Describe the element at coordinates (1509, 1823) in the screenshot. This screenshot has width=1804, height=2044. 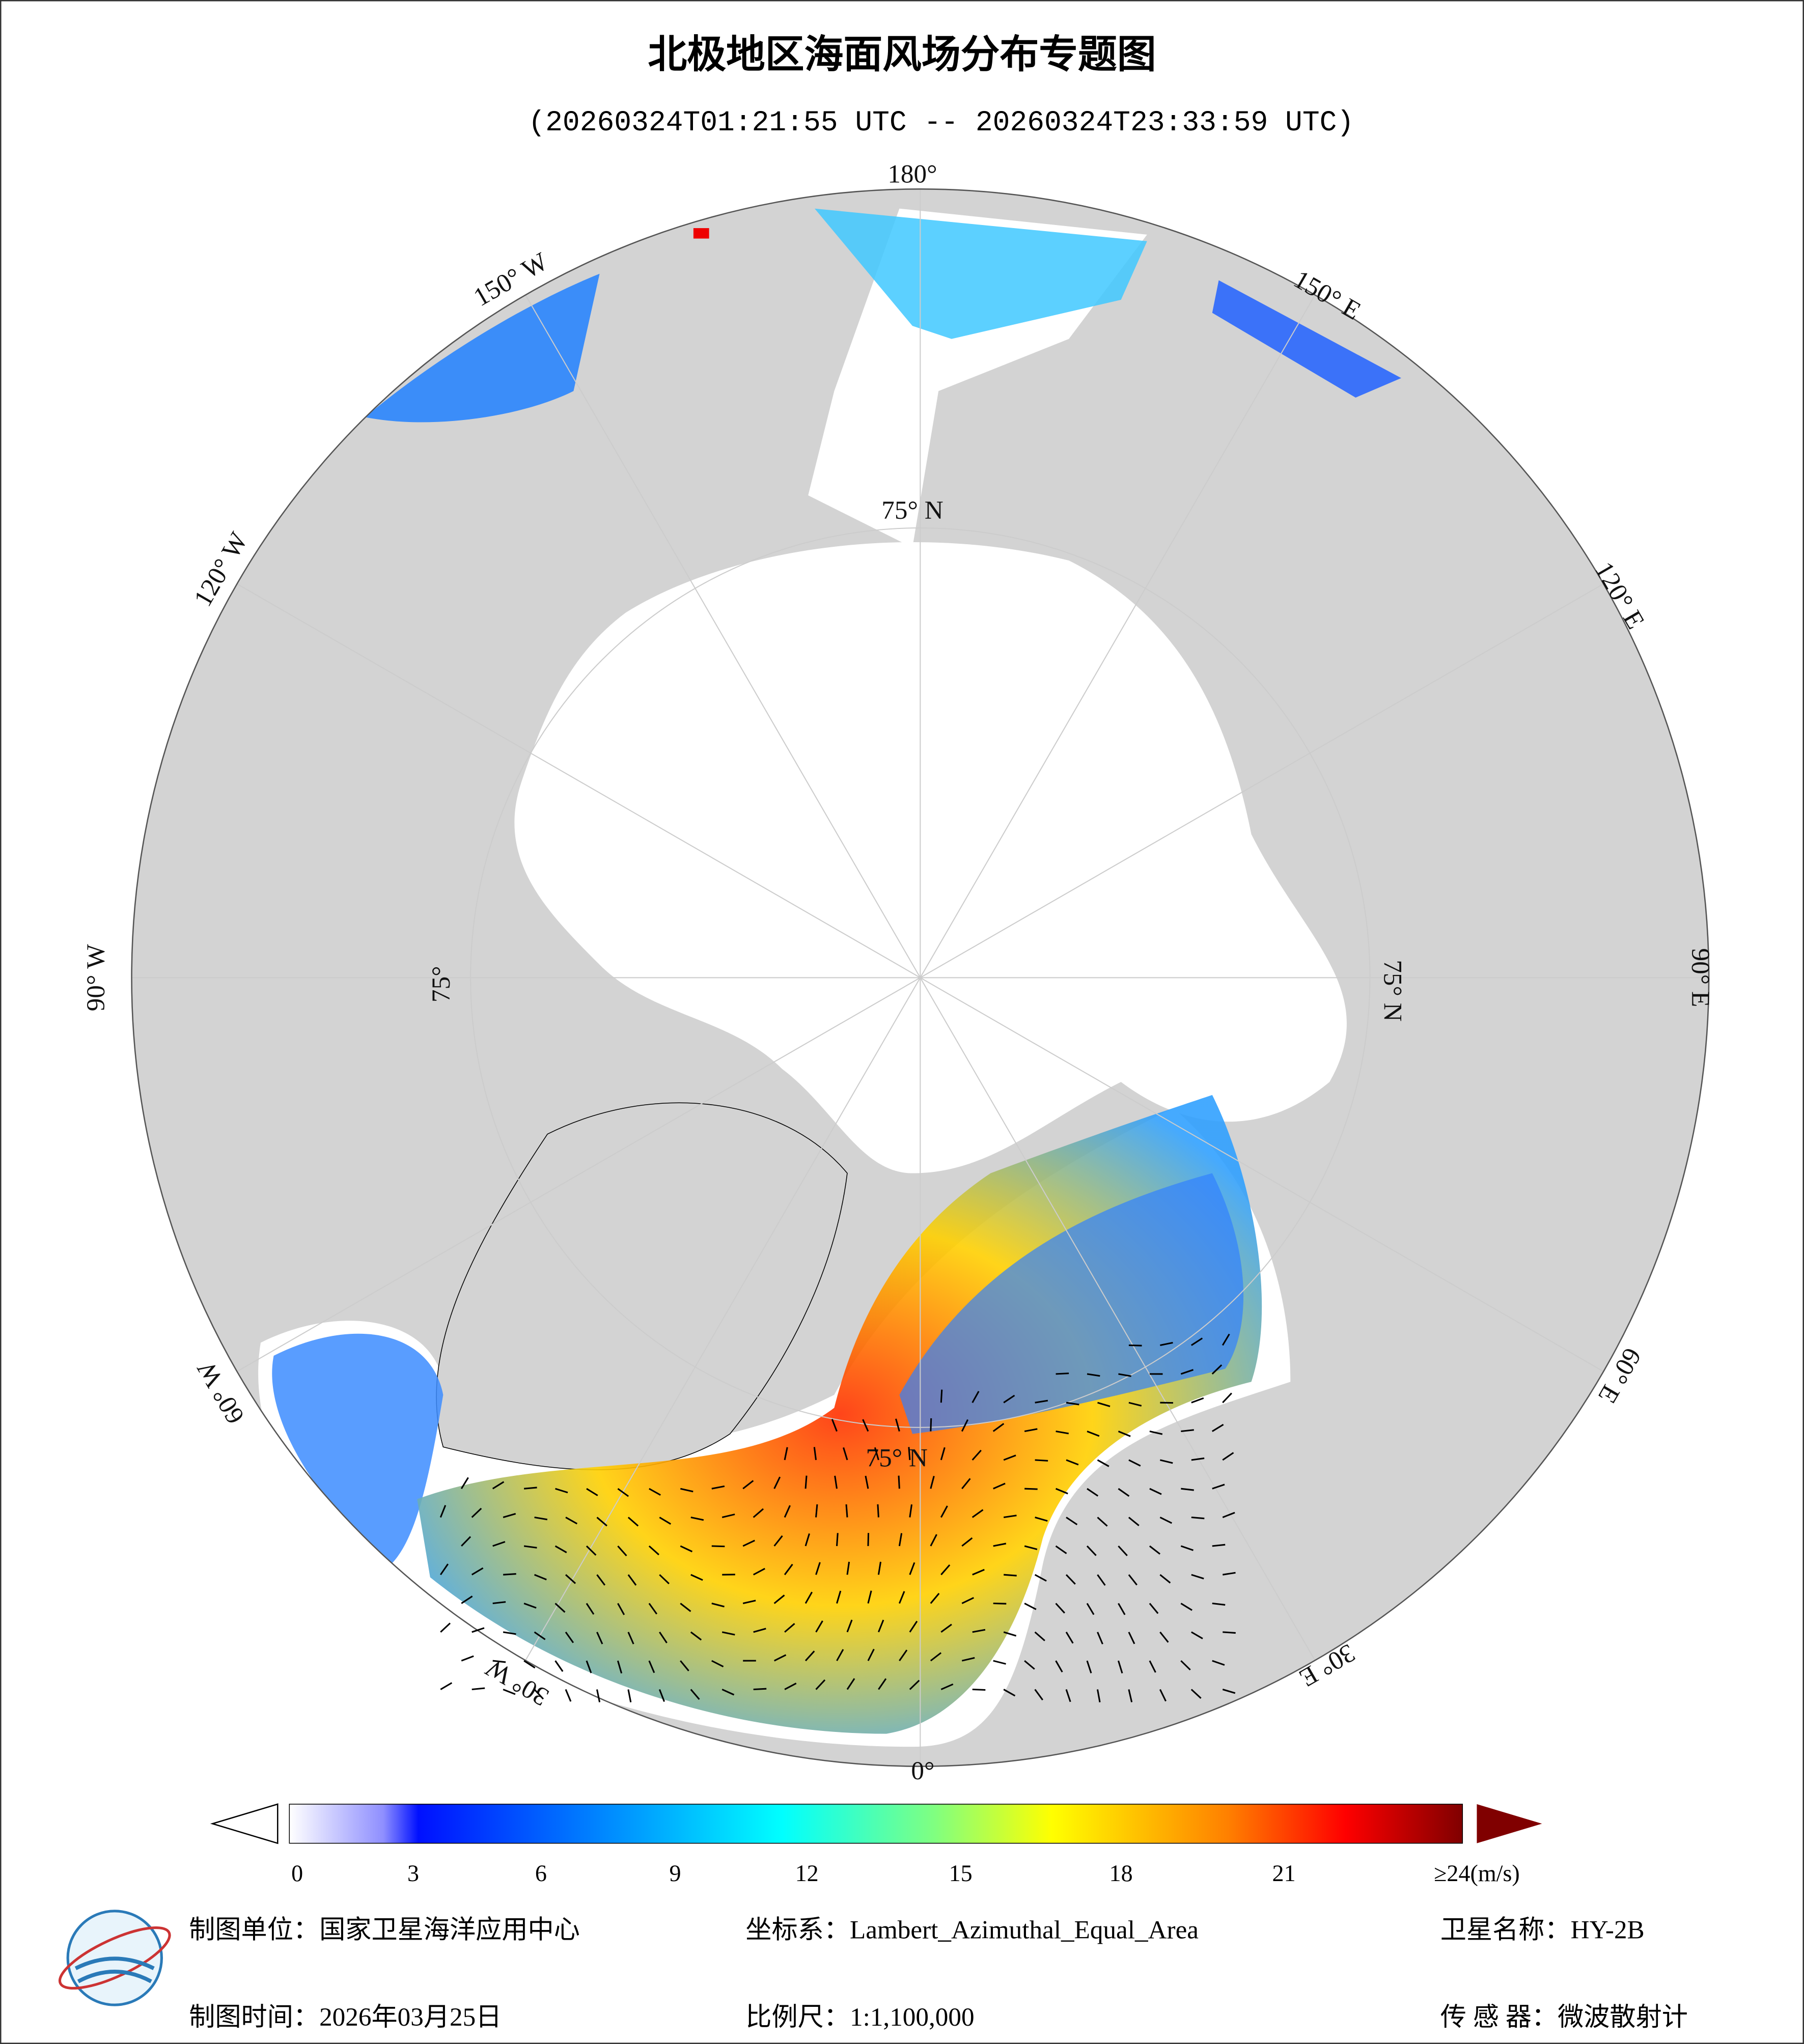
I see `colorbar-max-arrow` at that location.